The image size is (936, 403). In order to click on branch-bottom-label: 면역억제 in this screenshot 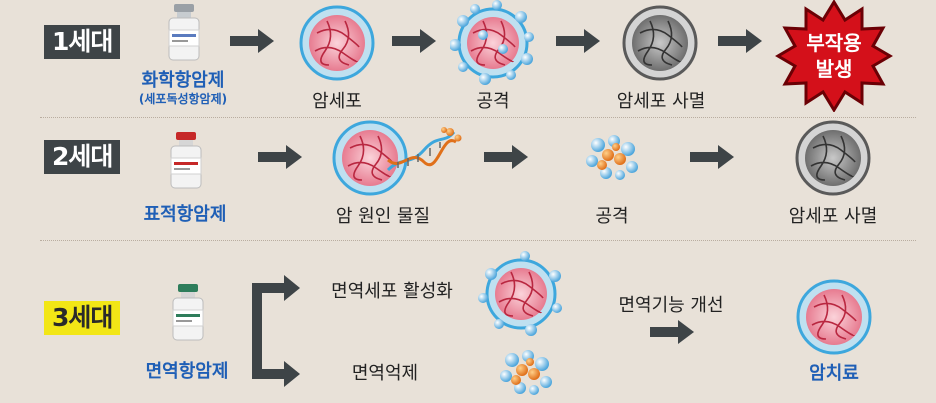, I will do `click(385, 373)`.